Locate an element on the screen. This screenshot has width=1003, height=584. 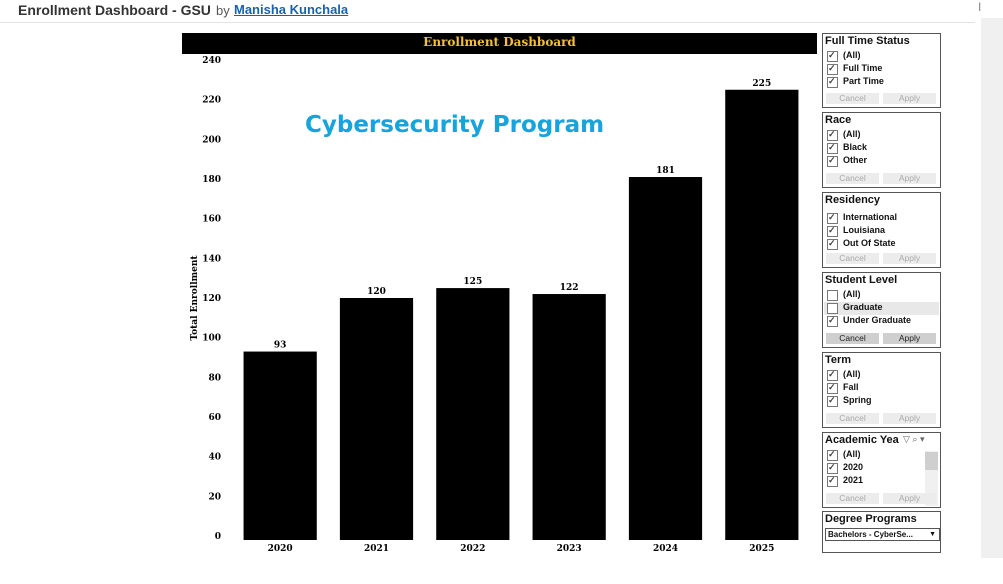
x-tick-label: 2020 is located at coordinates (280, 549).